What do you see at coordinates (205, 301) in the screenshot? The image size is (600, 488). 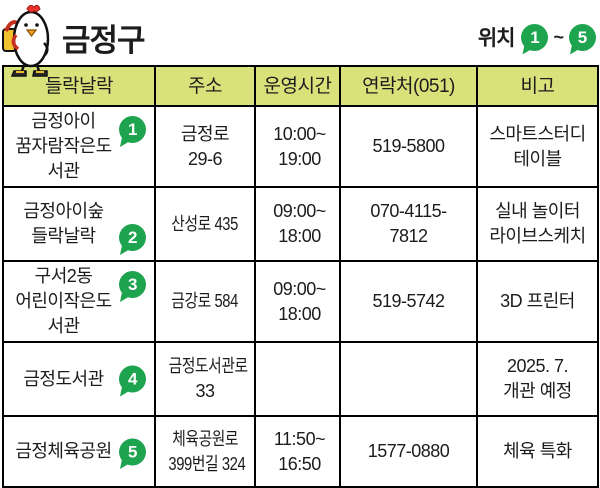 I see `address-cell: 금강로 584` at bounding box center [205, 301].